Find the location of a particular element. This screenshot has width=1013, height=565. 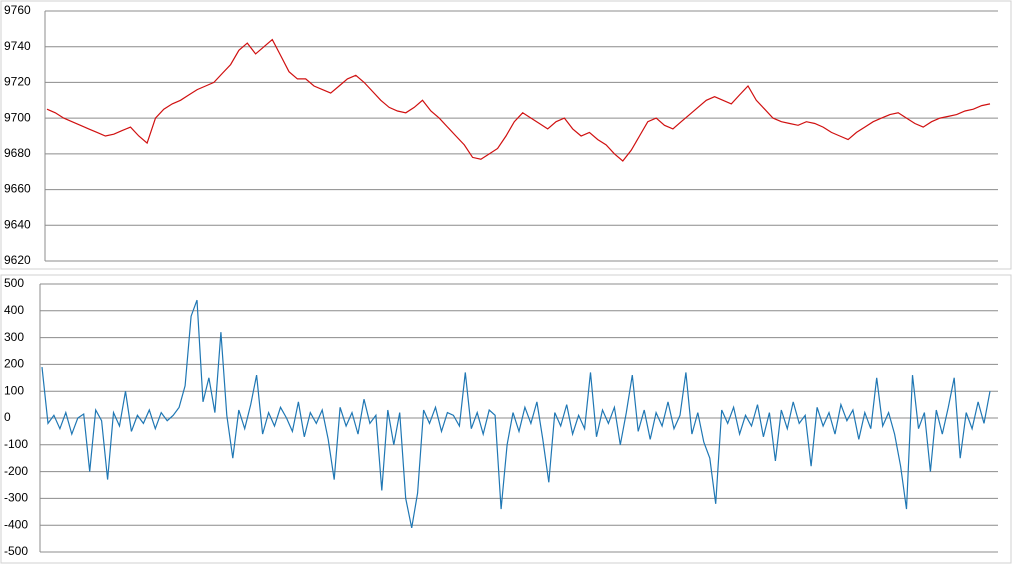

y-tick-label: -500 is located at coordinates (16, 551).